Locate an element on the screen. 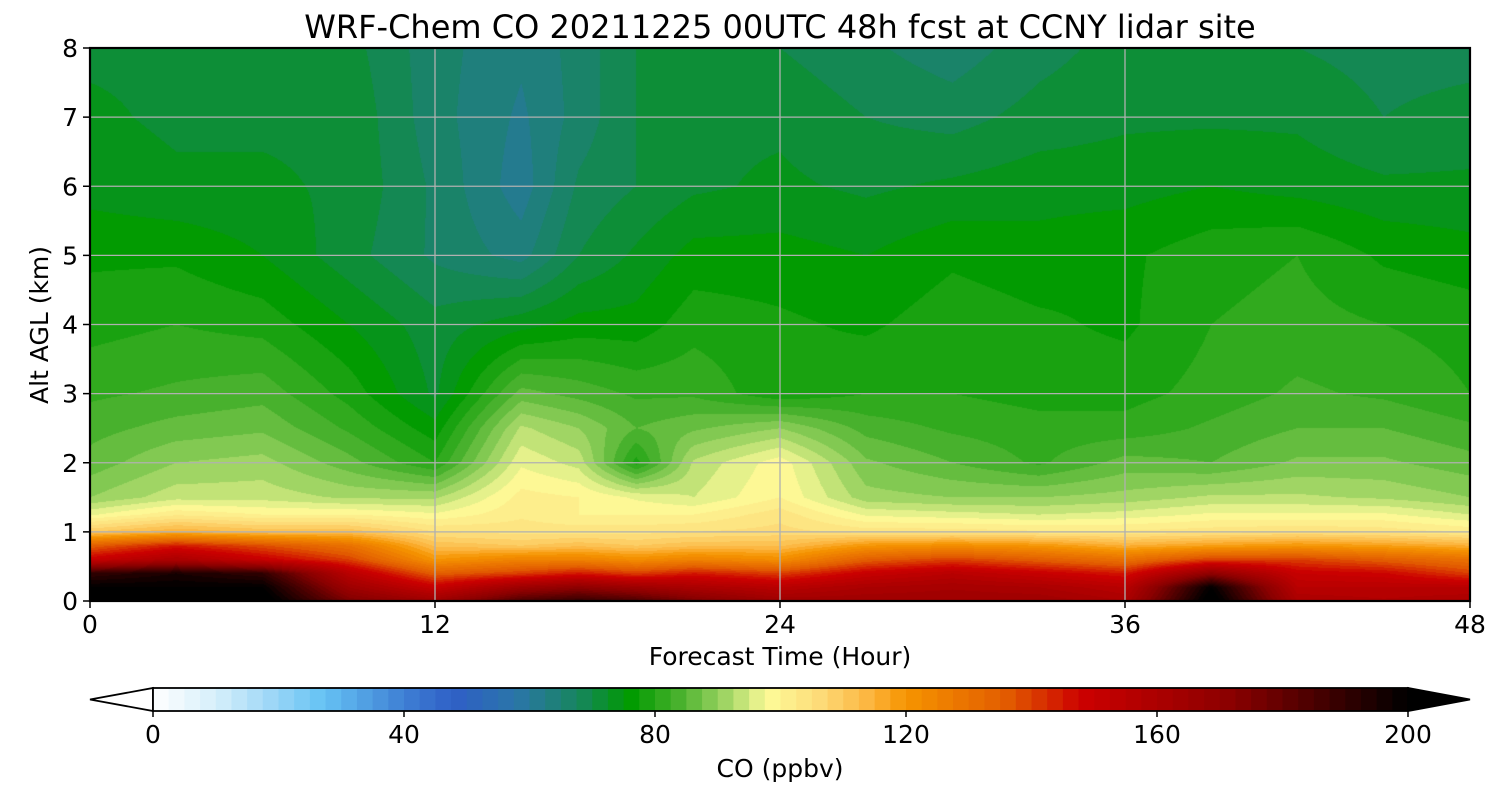  y-tick-label: 3 is located at coordinates (70, 394).